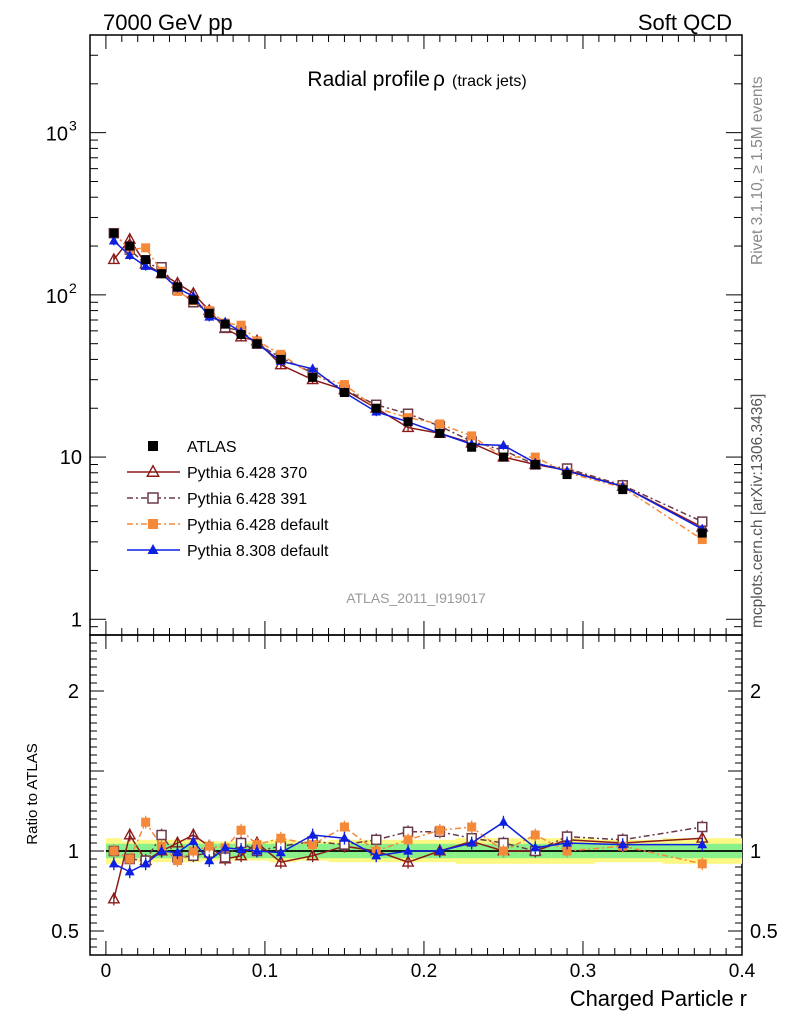 The width and height of the screenshot is (786, 1024). What do you see at coordinates (685, 22) in the screenshot?
I see `header-right: Soft QCD` at bounding box center [685, 22].